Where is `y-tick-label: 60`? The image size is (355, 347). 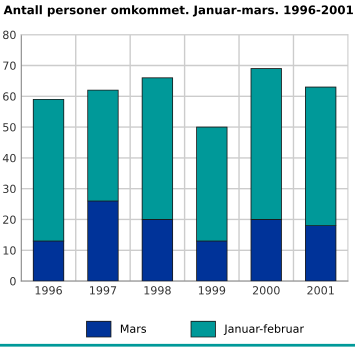 y-tick-label: 60 is located at coordinates (9, 96).